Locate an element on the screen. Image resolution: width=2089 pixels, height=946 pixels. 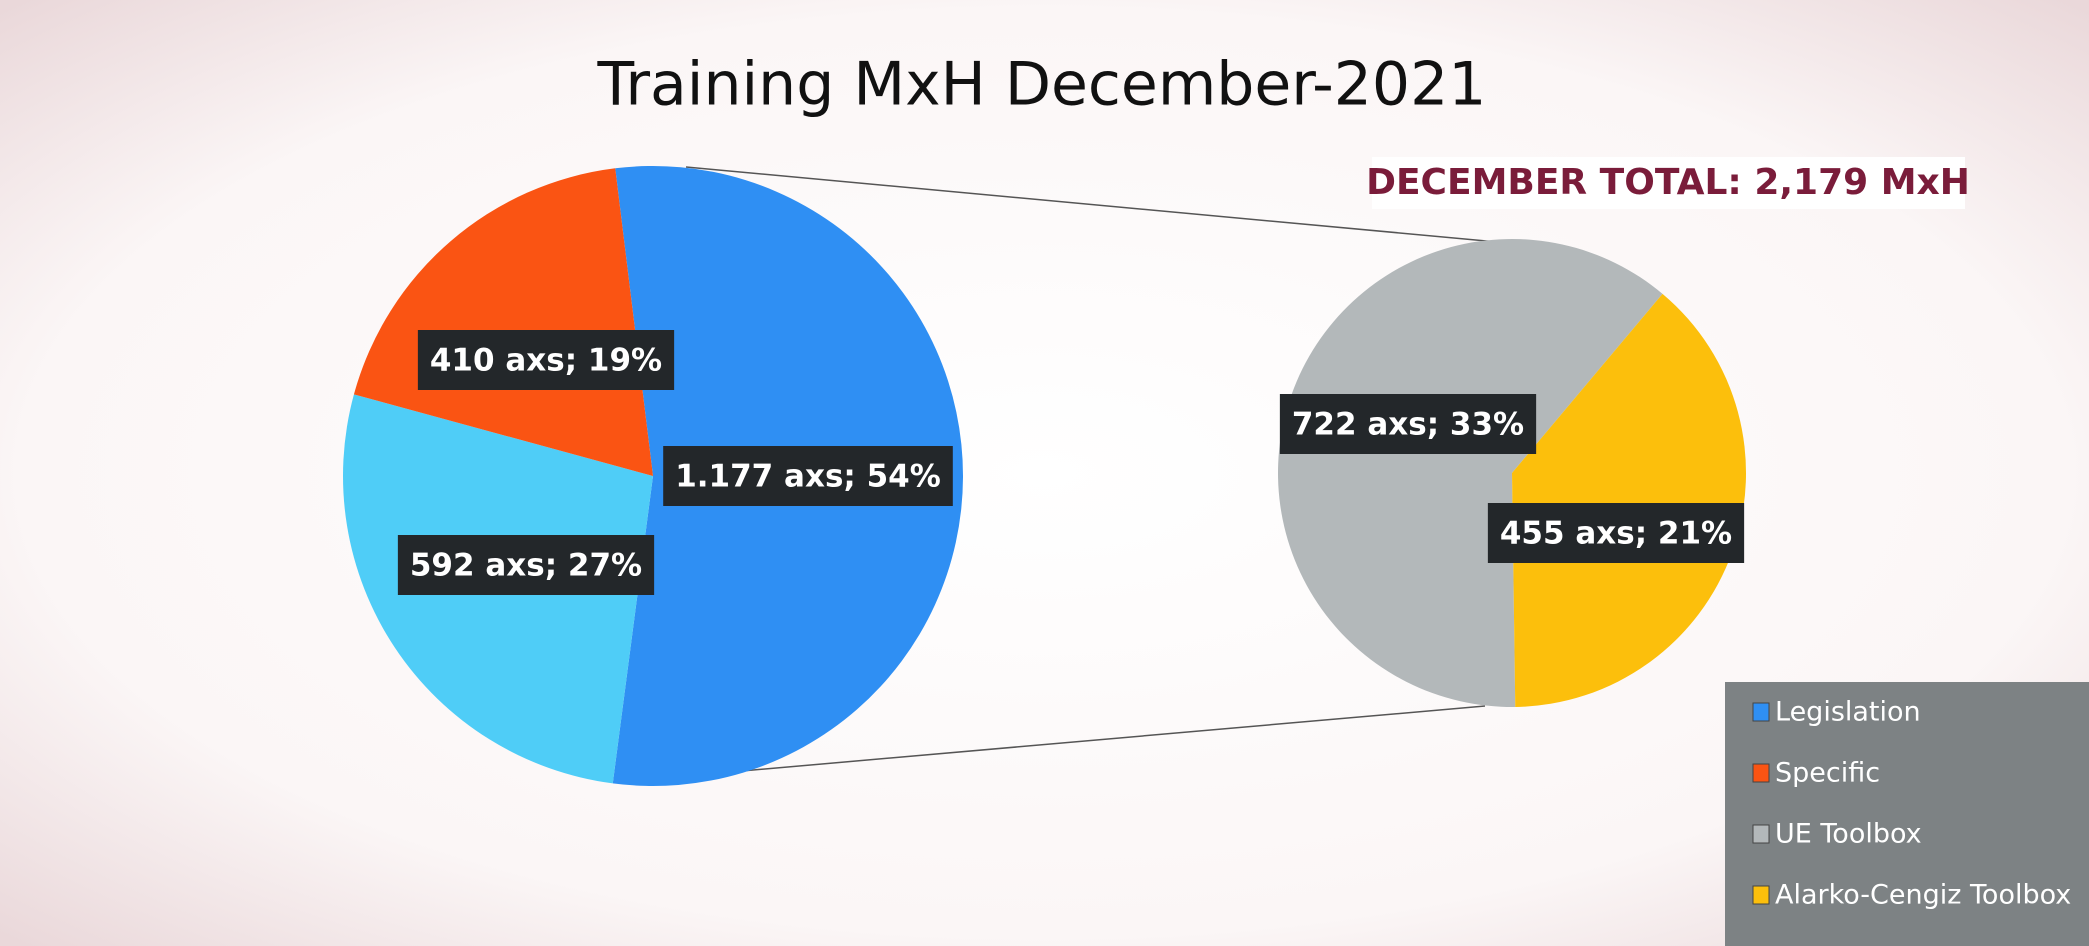
data-label: 592 axs; 27% is located at coordinates (526, 566).